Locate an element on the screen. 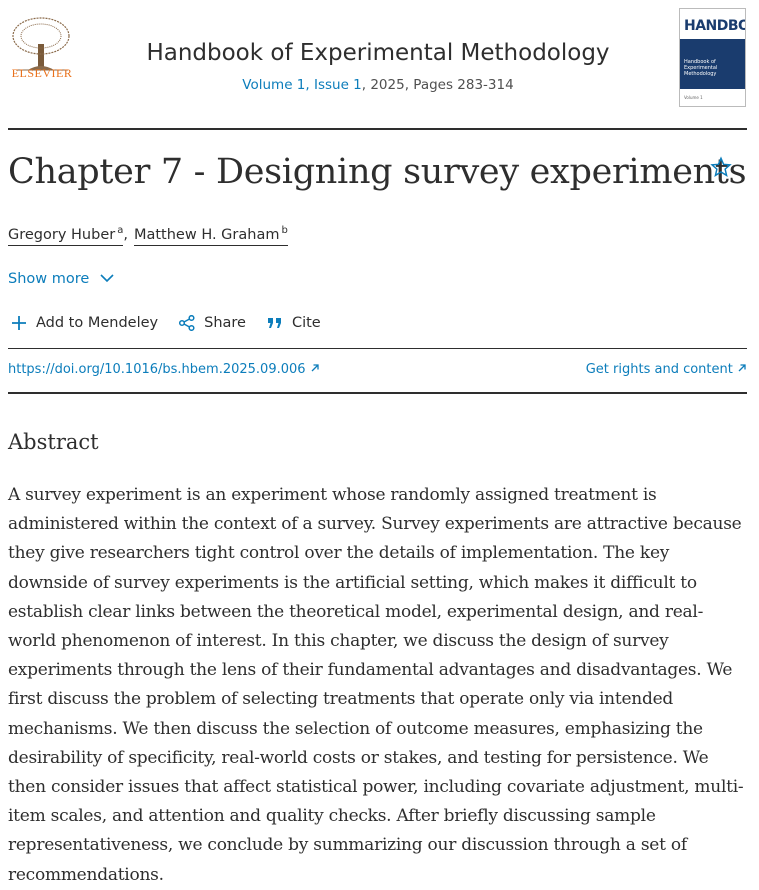 The width and height of the screenshot is (759, 890). action-label: Add to Mendeley is located at coordinates (97, 323).